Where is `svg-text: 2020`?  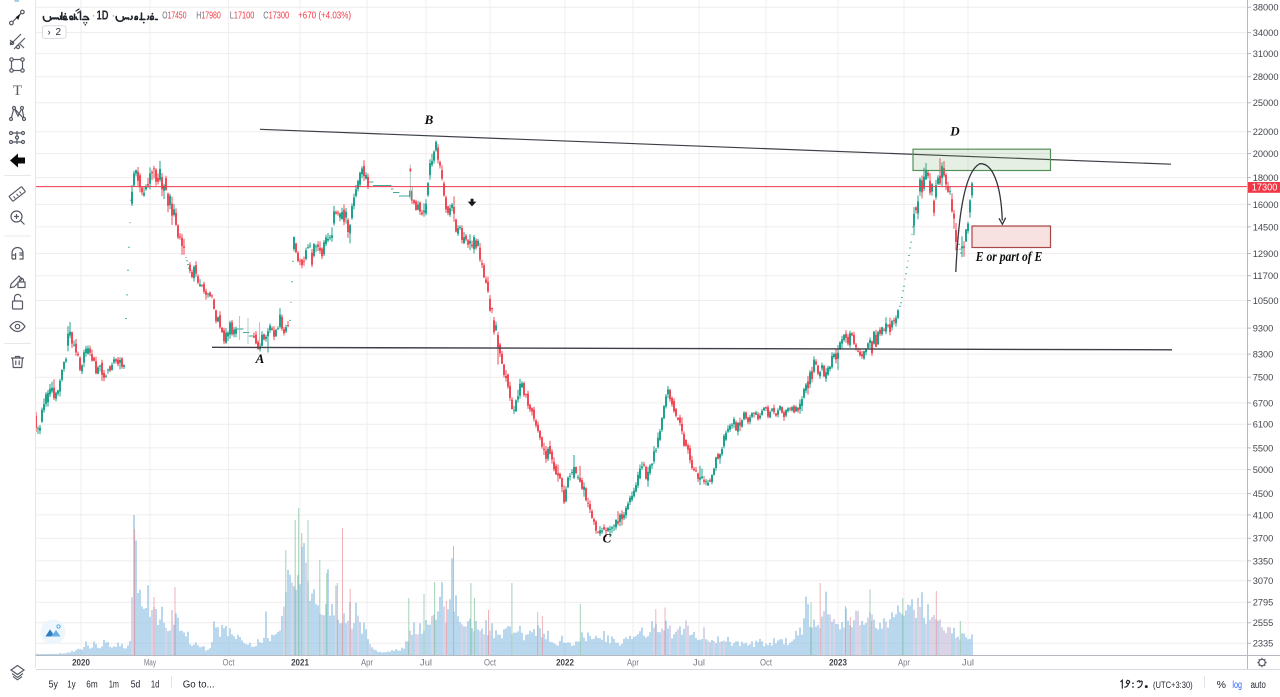
svg-text: 2020 is located at coordinates (81, 662).